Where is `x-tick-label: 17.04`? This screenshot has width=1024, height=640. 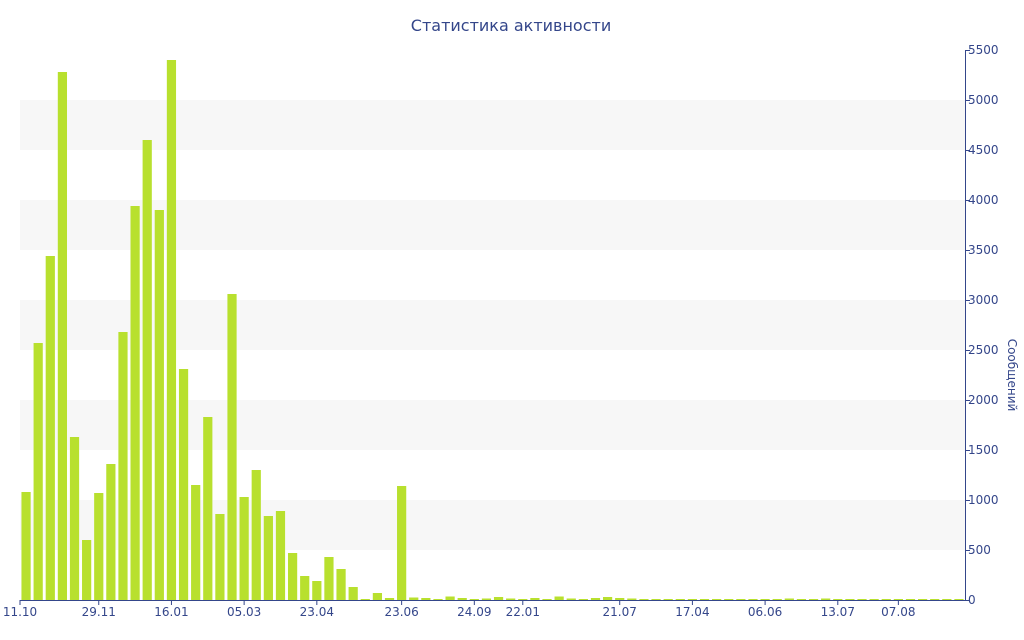
x-tick-label: 17.04 is located at coordinates (692, 612).